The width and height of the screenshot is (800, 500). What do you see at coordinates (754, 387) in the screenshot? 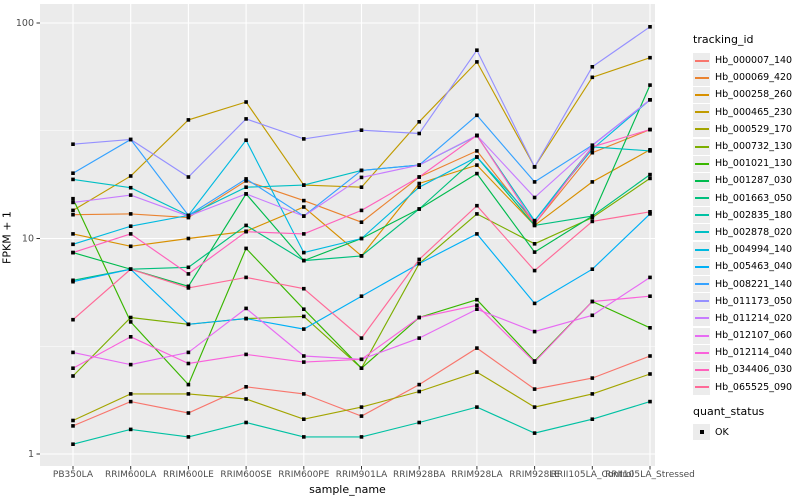
I see `legend-entry-label: Hb_065525_090` at bounding box center [754, 387].